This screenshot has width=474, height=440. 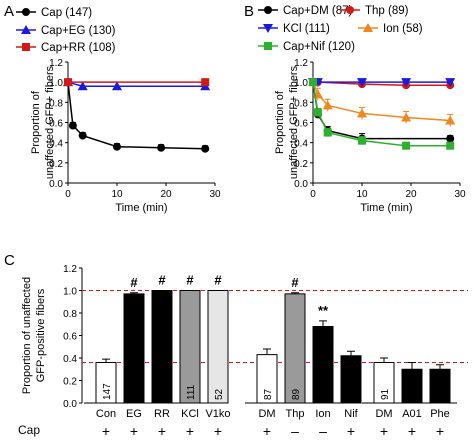 What do you see at coordinates (9, 260) in the screenshot?
I see `panel-label: C` at bounding box center [9, 260].